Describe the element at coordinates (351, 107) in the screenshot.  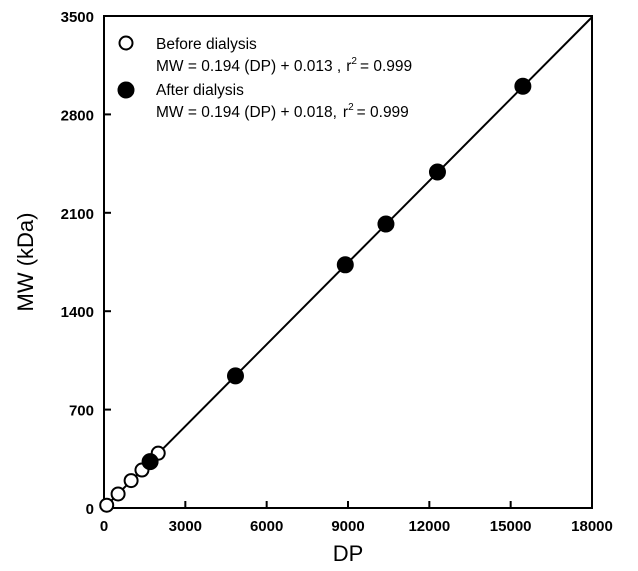
I see `r2-after-sup: 2` at that location.